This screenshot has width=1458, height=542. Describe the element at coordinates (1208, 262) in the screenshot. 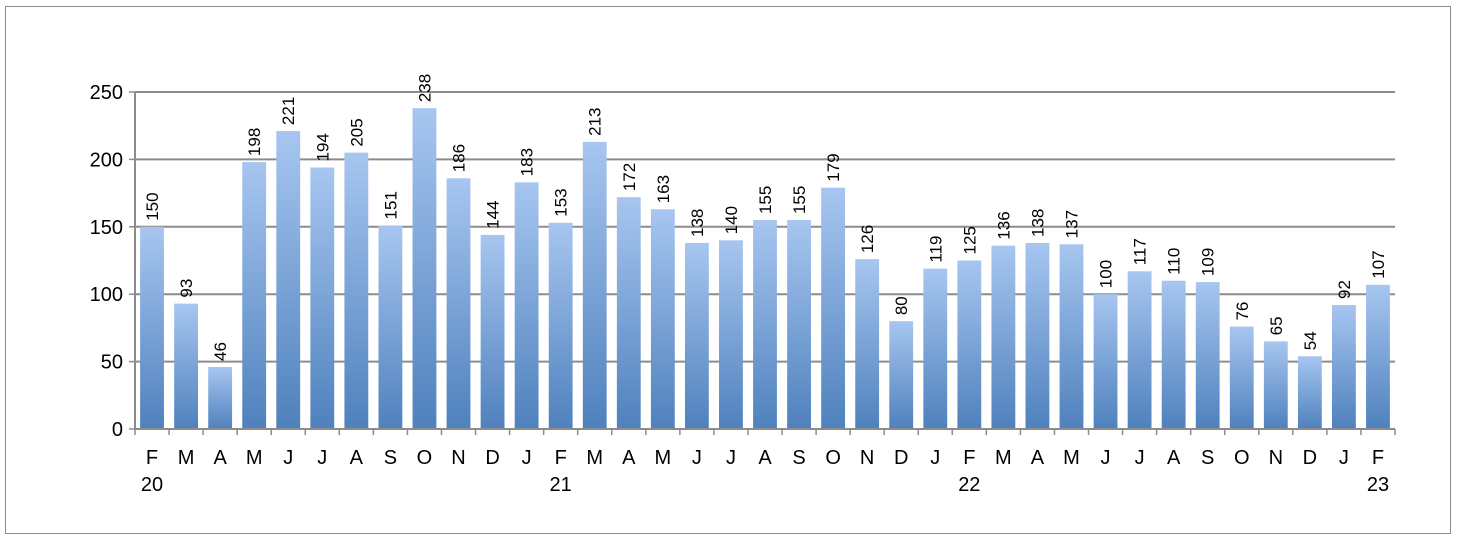

I see `data-label-31: 109` at that location.